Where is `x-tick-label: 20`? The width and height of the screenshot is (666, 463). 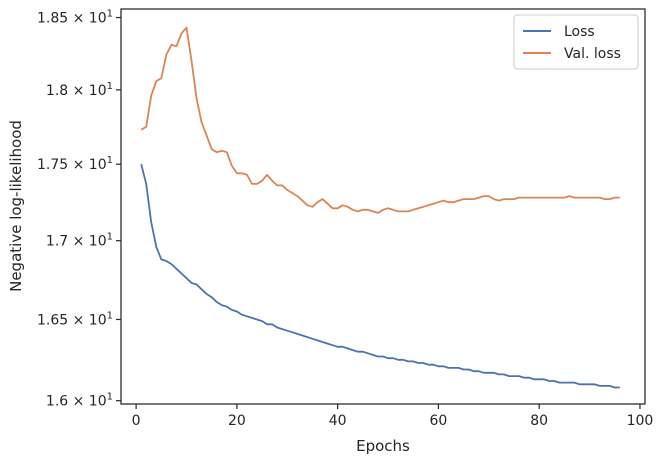 x-tick-label: 20 is located at coordinates (237, 421).